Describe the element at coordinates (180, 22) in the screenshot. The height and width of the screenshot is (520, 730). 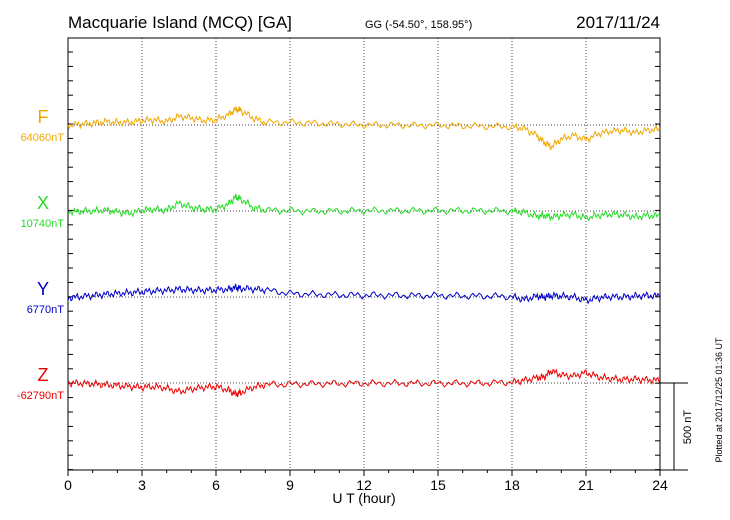
I see `station-title: Macquarie Island (MCQ) [GA]` at that location.